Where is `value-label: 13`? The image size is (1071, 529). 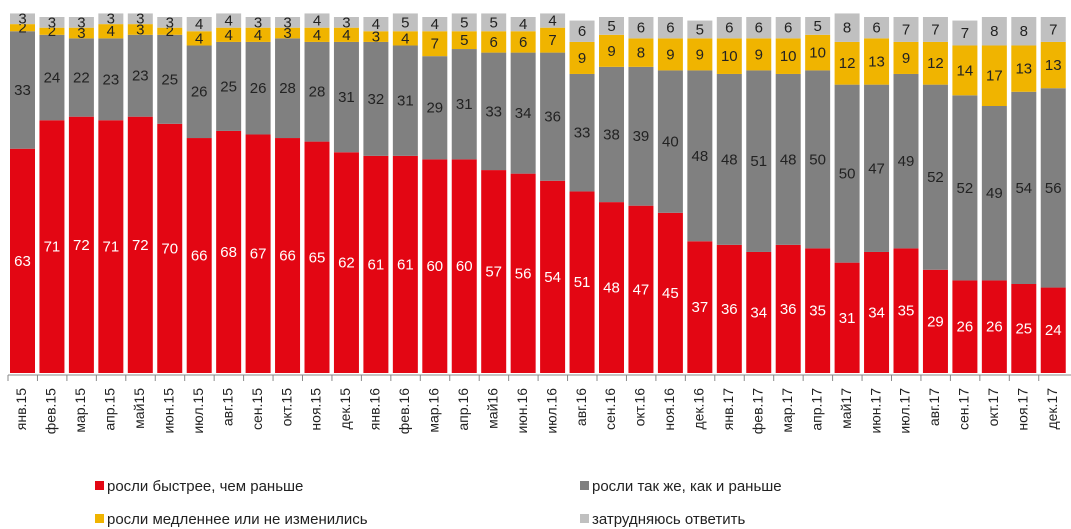
value-label: 13 is located at coordinates (1023, 69).